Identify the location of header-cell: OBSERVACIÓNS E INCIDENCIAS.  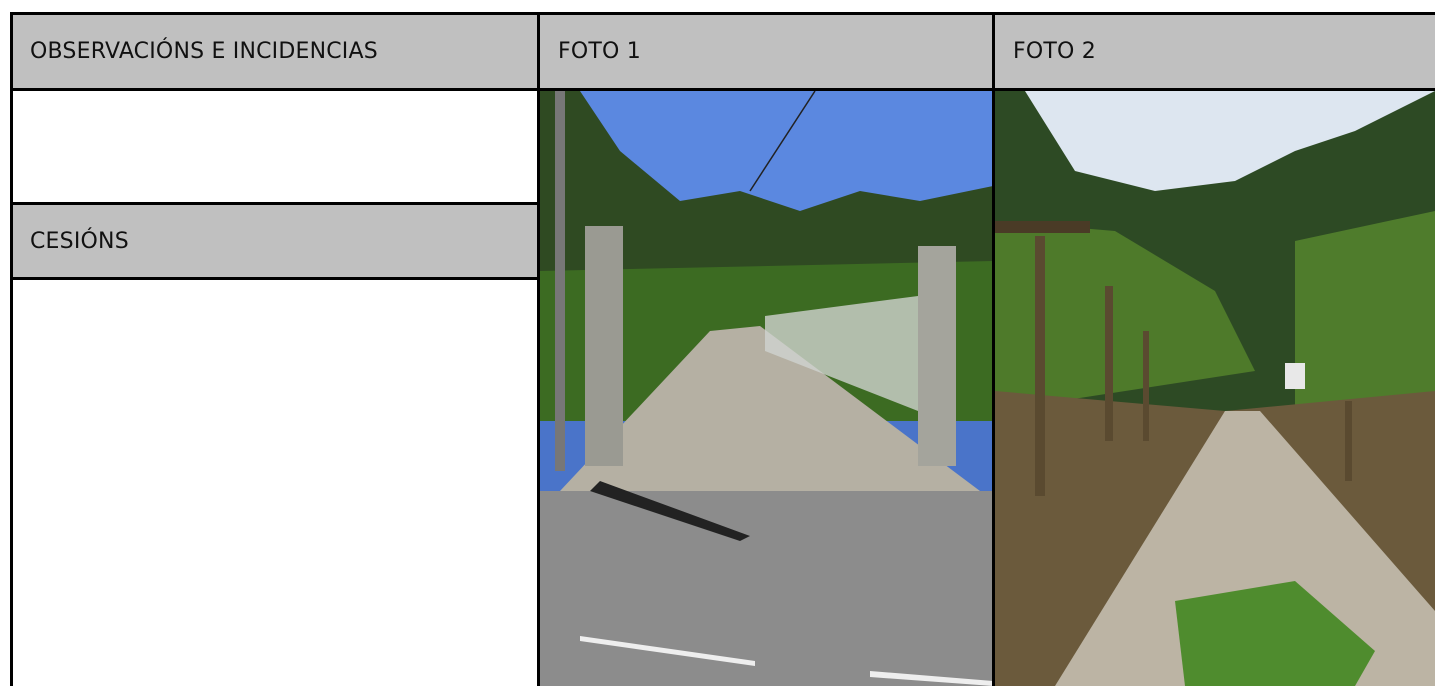
(274, 51).